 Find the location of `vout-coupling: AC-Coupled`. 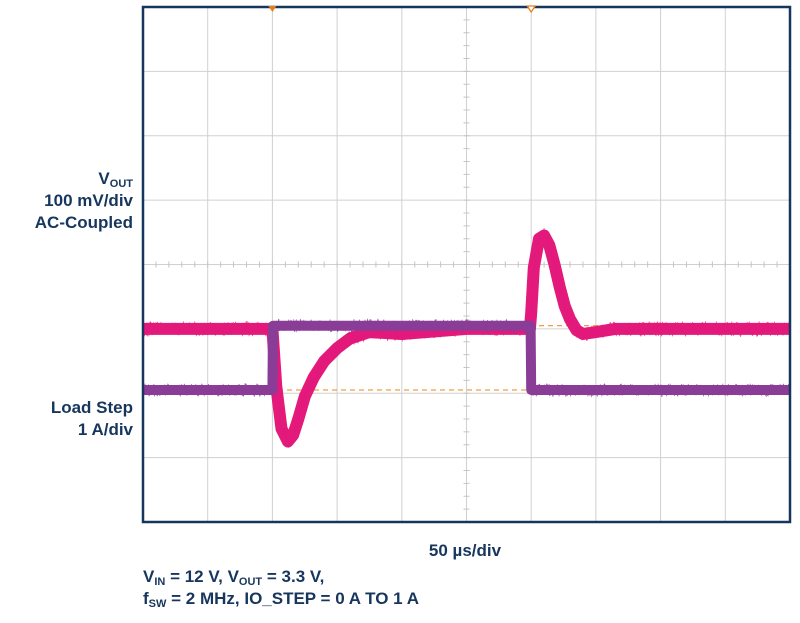

vout-coupling: AC-Coupled is located at coordinates (83, 222).